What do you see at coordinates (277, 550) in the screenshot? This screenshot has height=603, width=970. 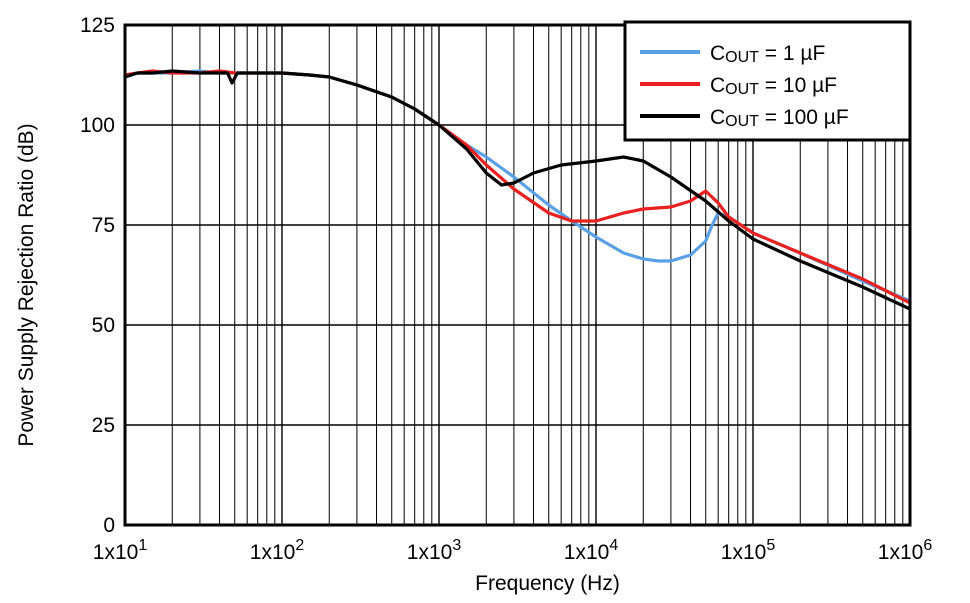 I see `x-tick-label: 1x10²` at bounding box center [277, 550].